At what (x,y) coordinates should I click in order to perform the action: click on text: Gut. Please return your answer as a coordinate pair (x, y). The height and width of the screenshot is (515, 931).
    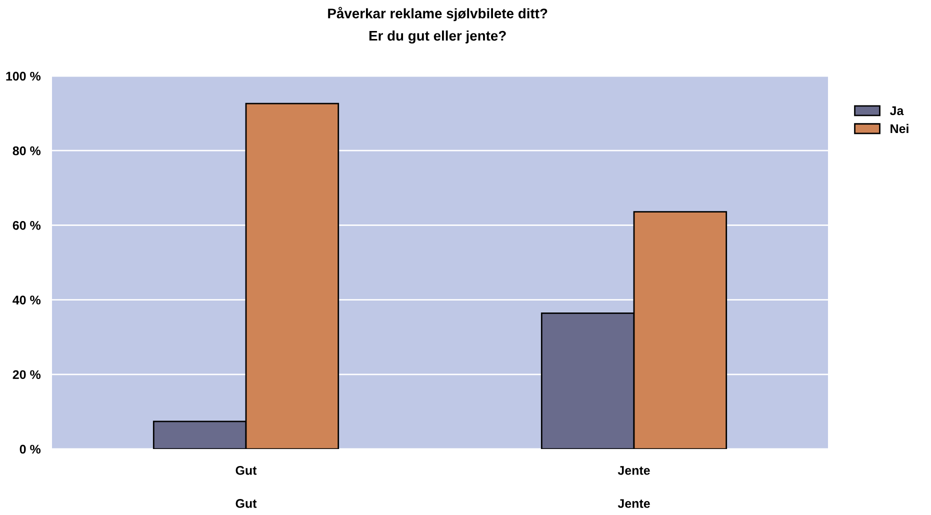
    Looking at the image, I should click on (246, 503).